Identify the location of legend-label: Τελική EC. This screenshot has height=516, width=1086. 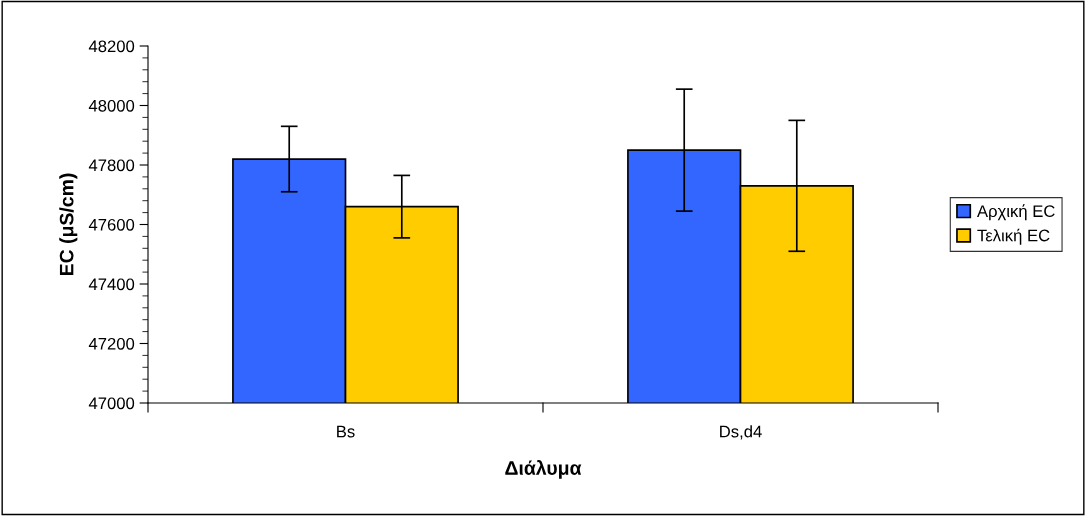
(1013, 236).